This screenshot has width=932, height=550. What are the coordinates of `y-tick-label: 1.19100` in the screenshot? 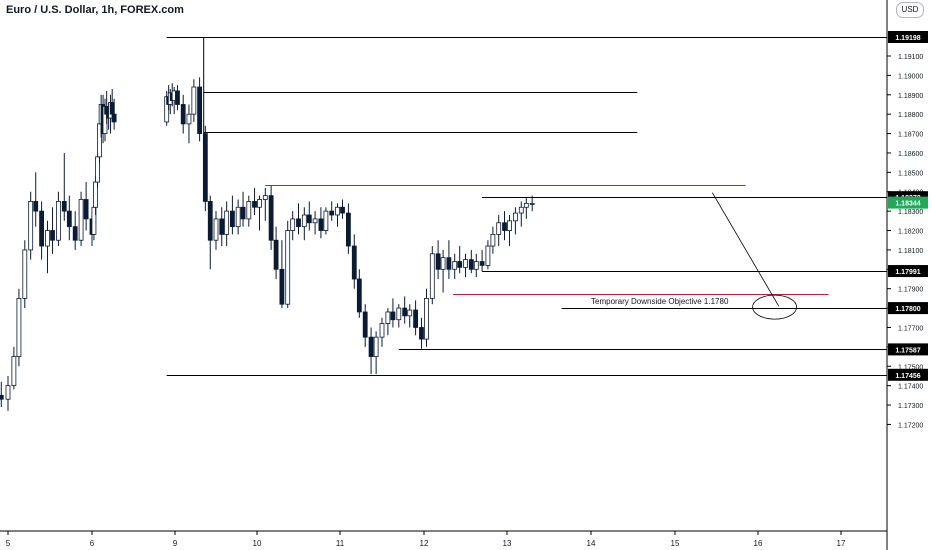 It's located at (910, 57).